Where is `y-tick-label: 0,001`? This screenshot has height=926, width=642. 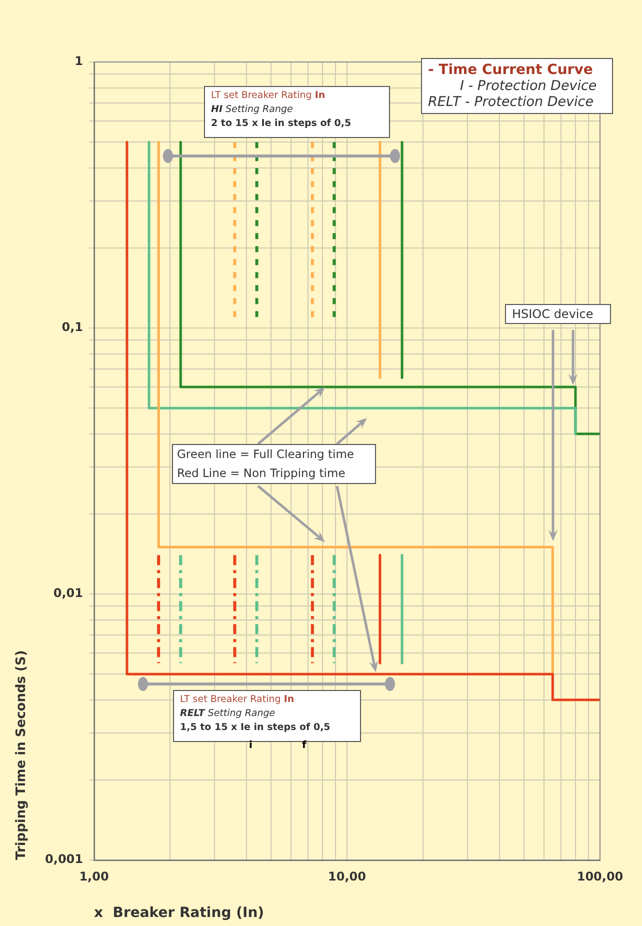 y-tick-label: 0,001 is located at coordinates (64, 859).